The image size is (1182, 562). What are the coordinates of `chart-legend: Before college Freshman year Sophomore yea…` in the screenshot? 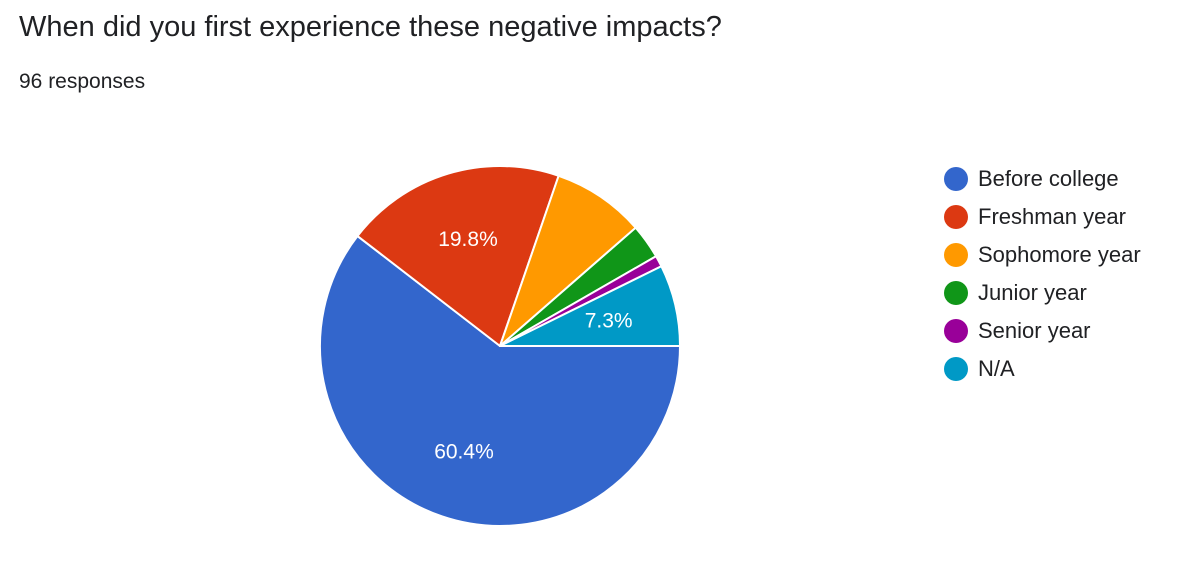 It's located at (1042, 274).